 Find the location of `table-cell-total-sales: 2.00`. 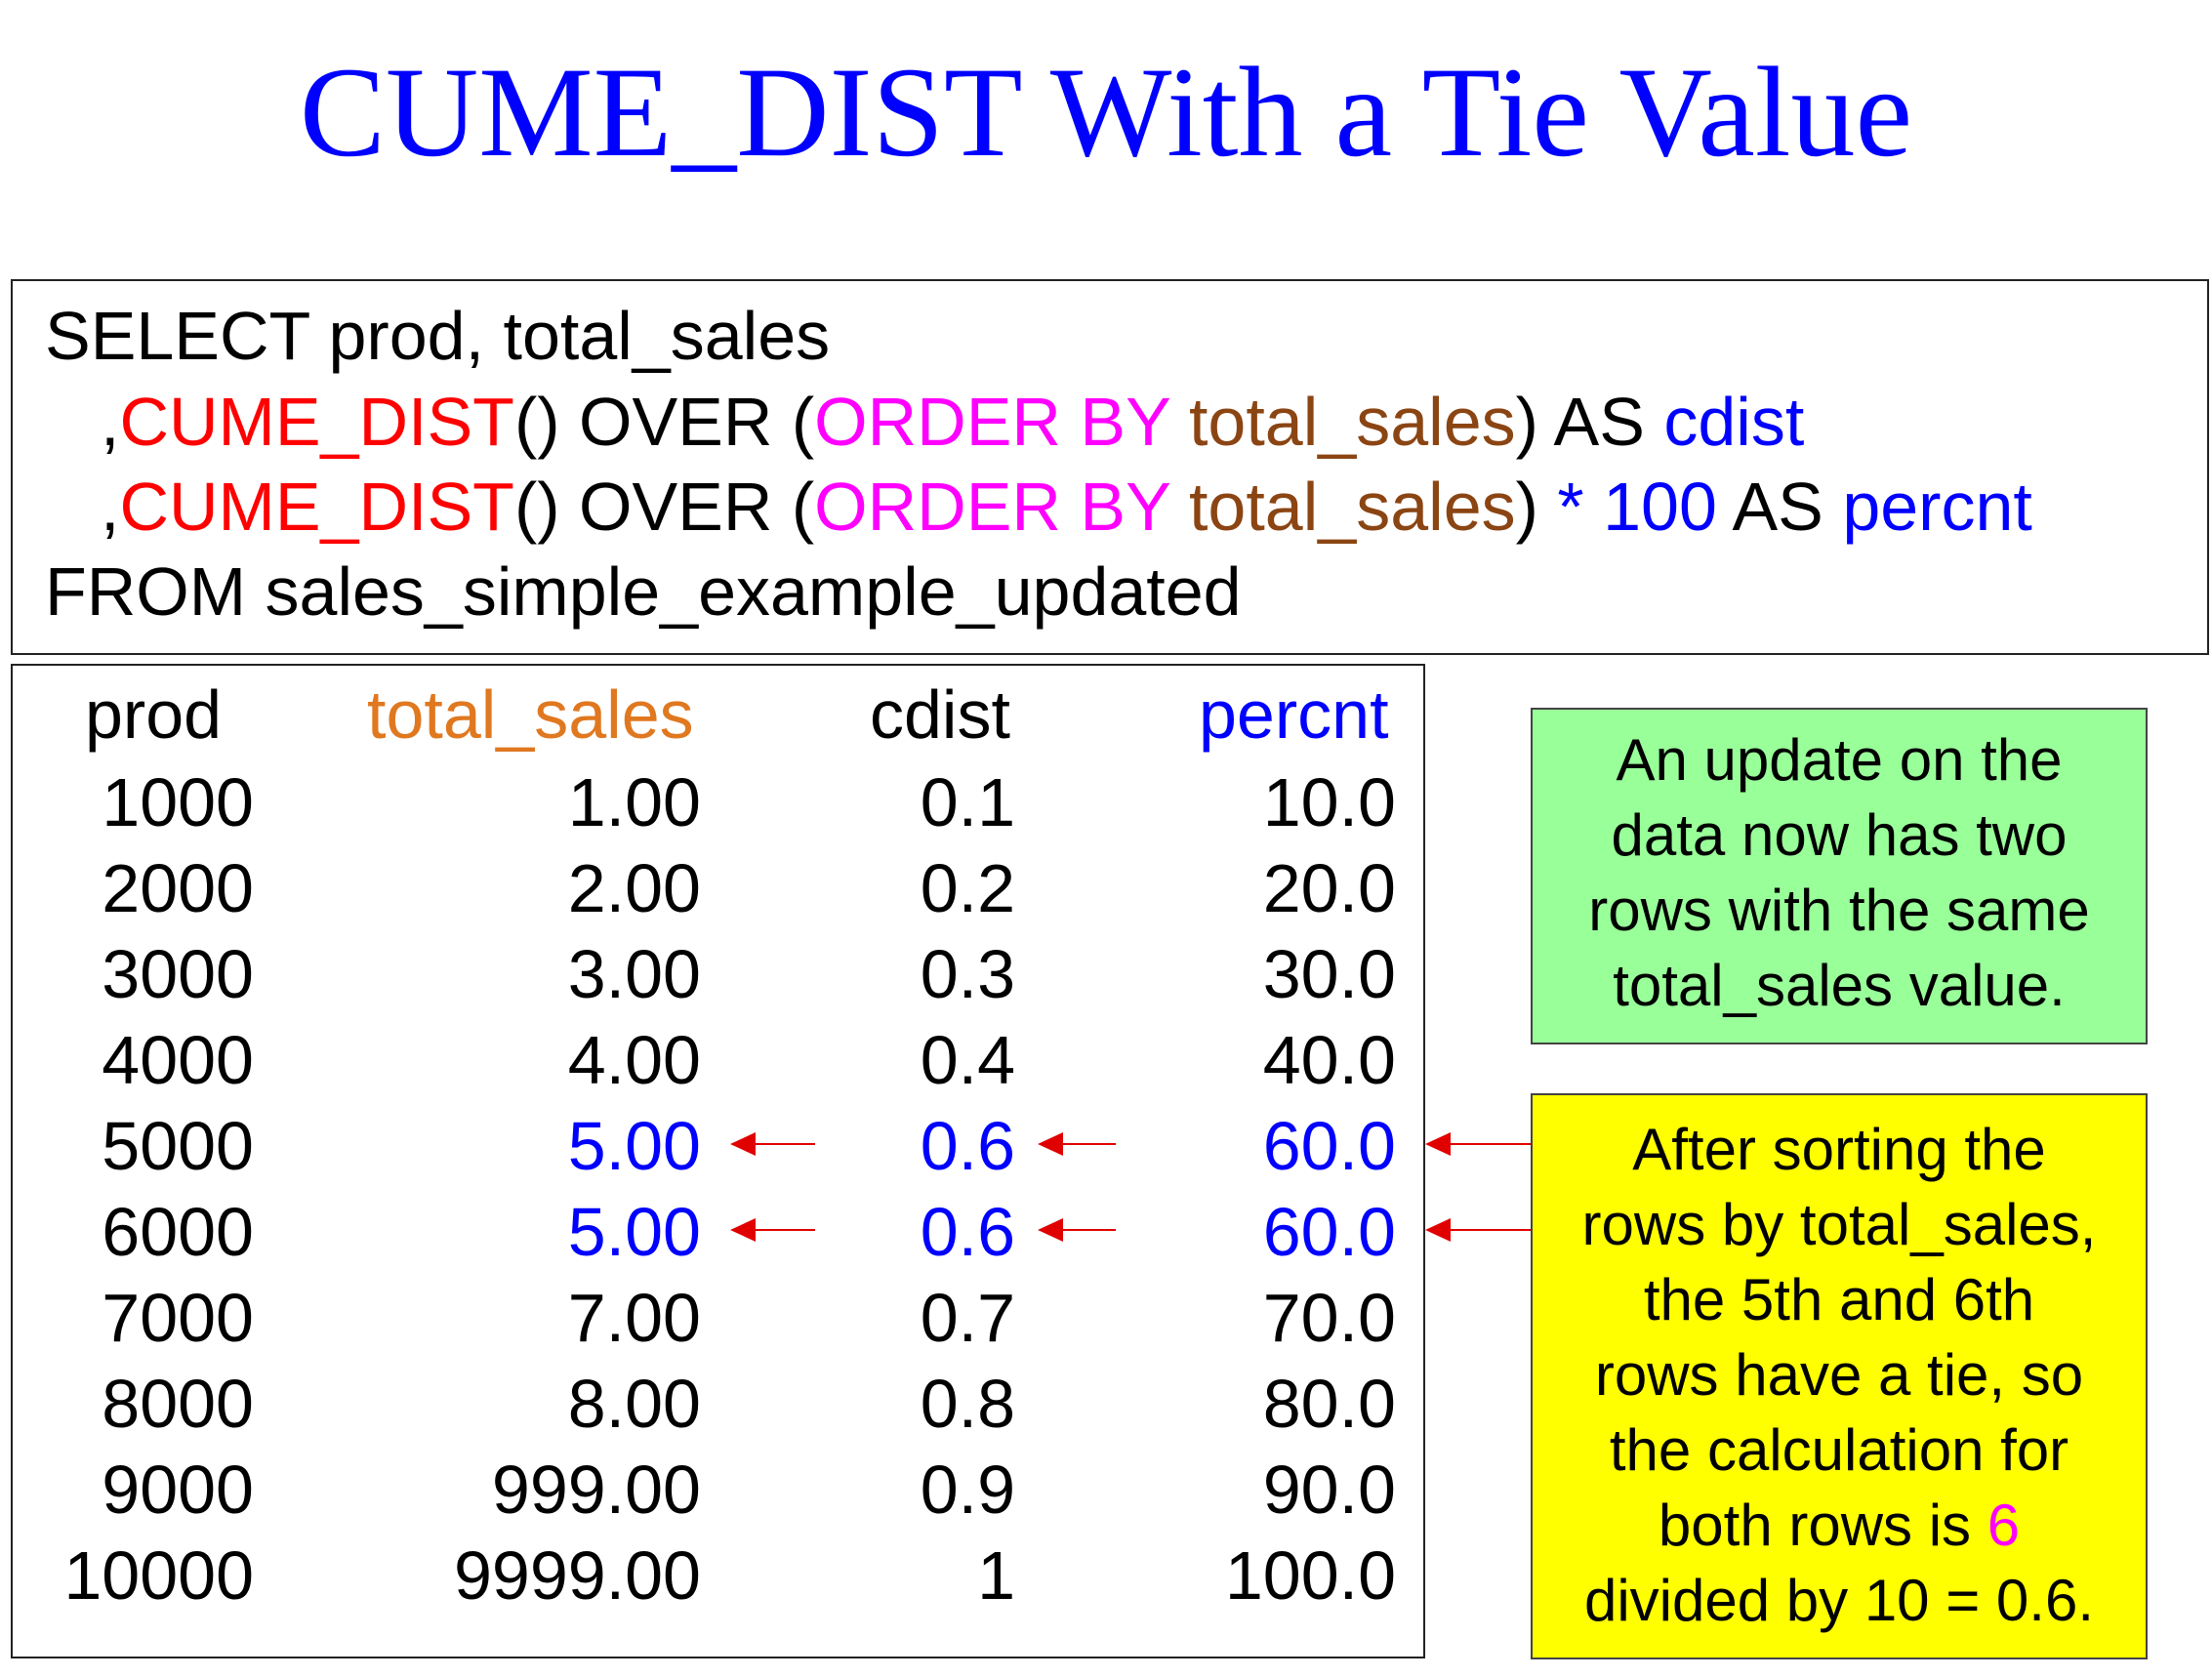

table-cell-total-sales: 2.00 is located at coordinates (634, 888).